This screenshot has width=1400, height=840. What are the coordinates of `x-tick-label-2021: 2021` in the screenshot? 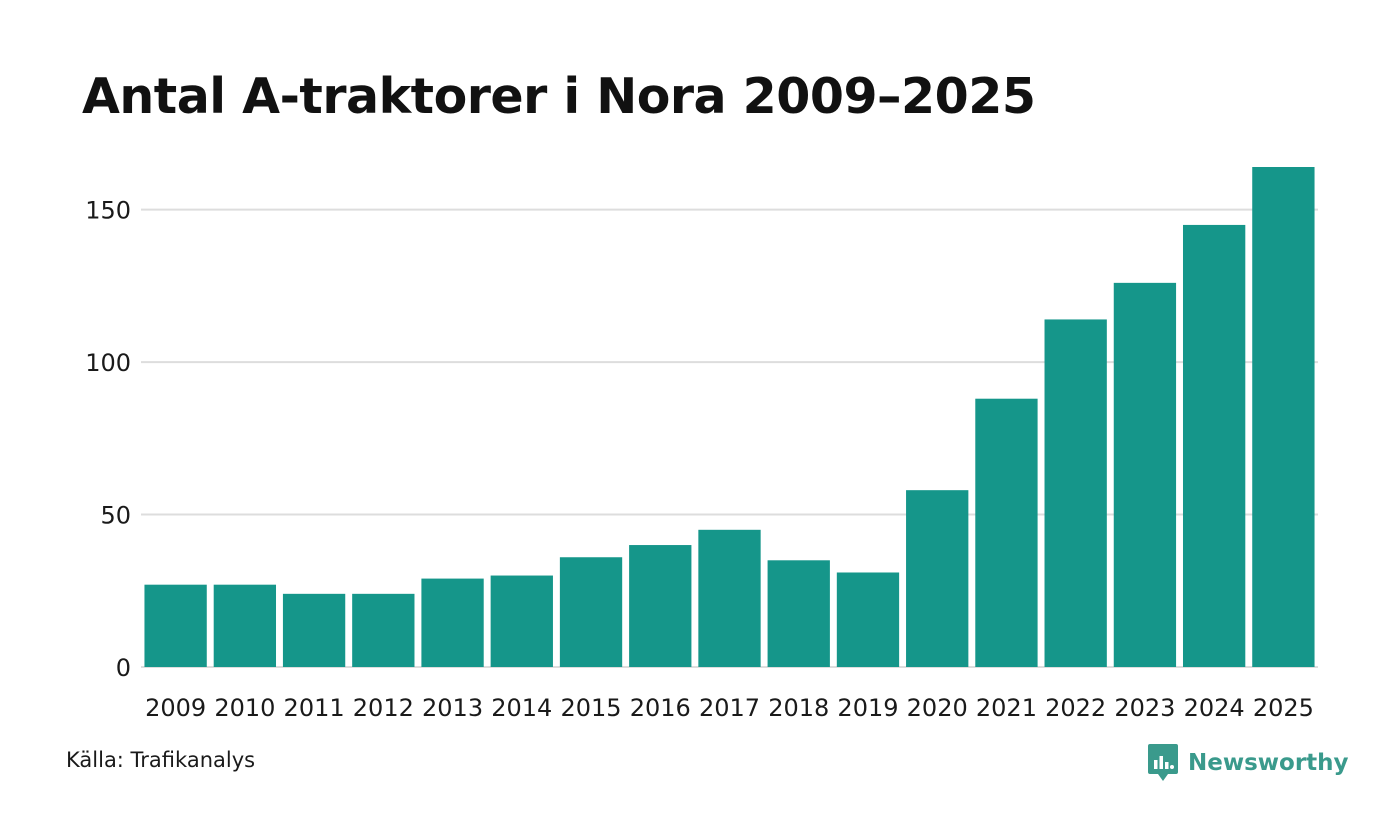 It's located at (1006, 708).